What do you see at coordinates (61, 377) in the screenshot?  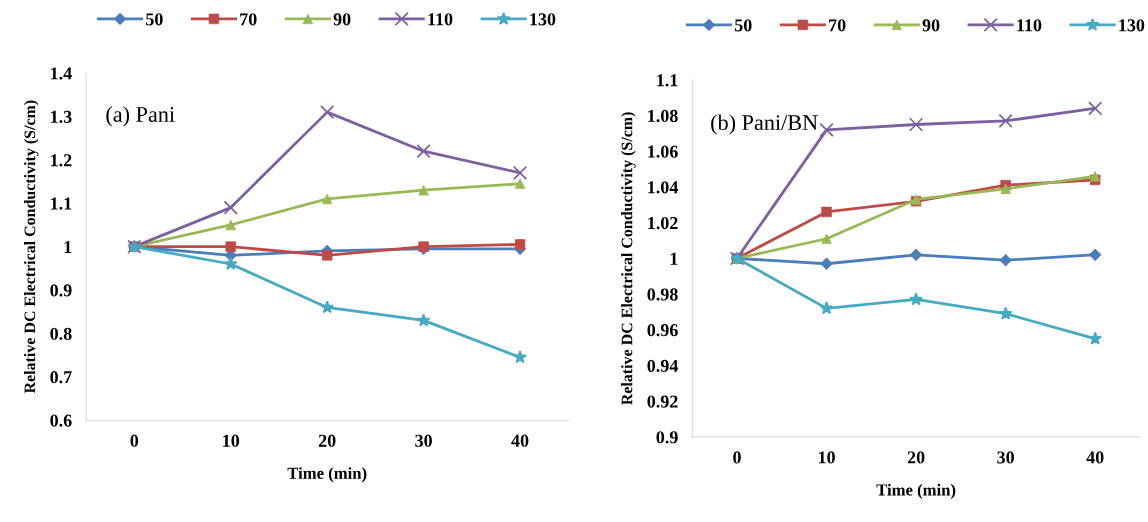 I see `y-tick-label: 0.7` at bounding box center [61, 377].